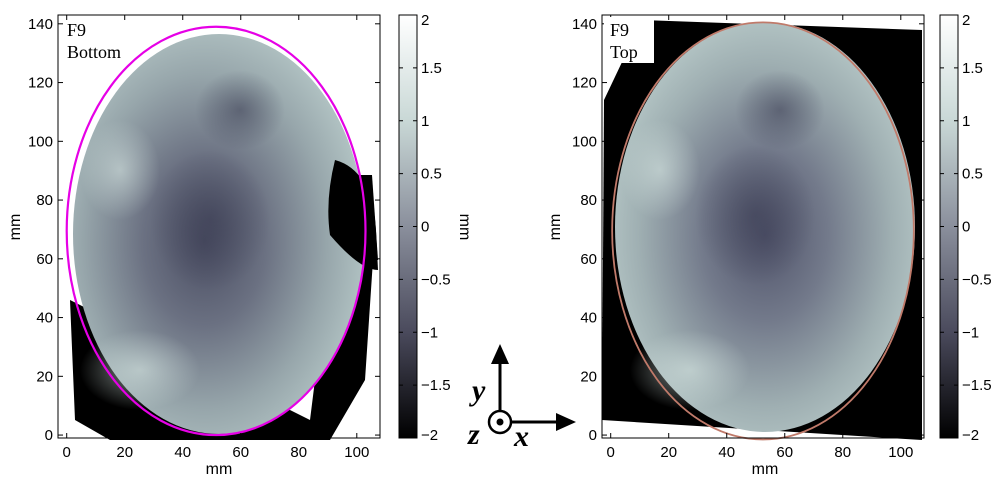 This screenshot has width=998, height=480. Describe the element at coordinates (94, 52) in the screenshot. I see `panel-label-line2: Bottom` at that location.